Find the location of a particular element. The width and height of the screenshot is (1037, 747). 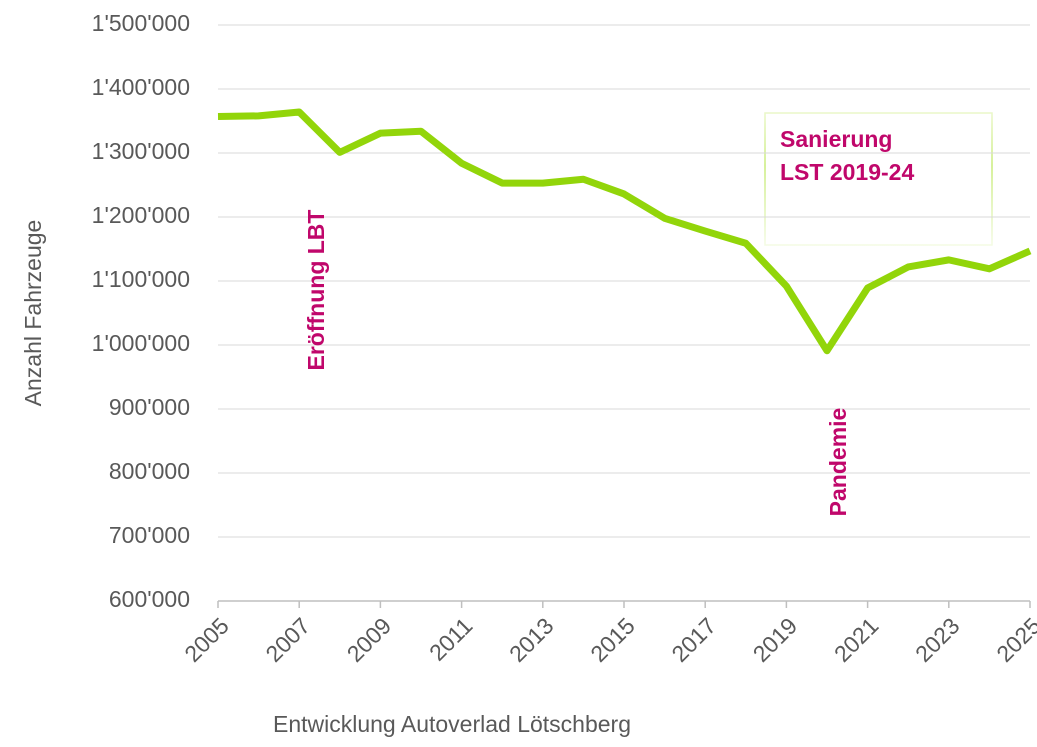

x-tick-label: 2015 is located at coordinates (612, 639).